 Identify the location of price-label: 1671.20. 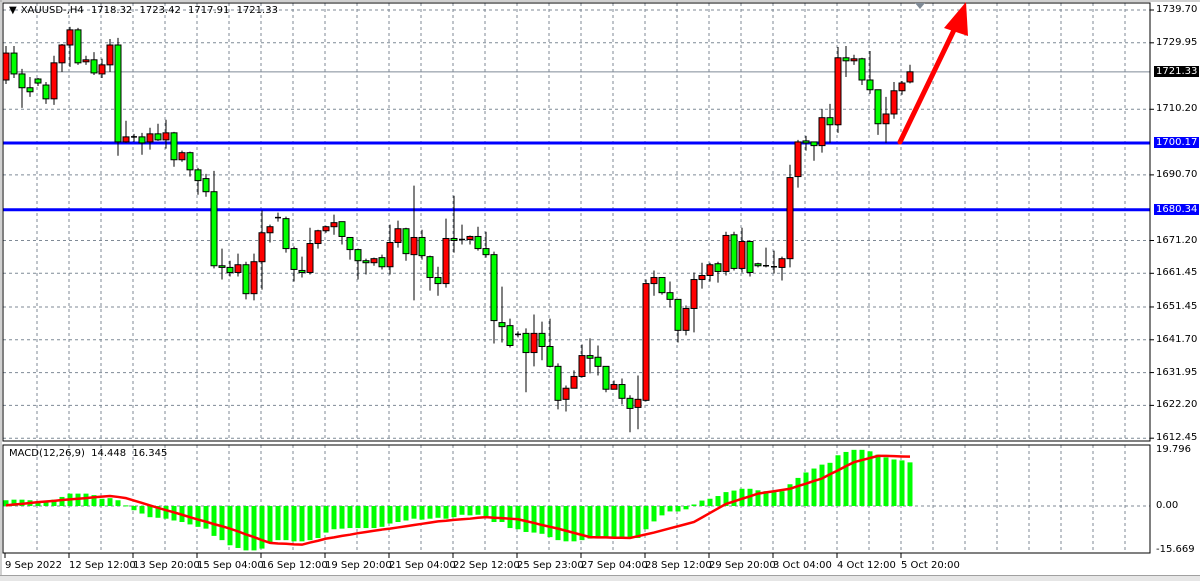
(1177, 240).